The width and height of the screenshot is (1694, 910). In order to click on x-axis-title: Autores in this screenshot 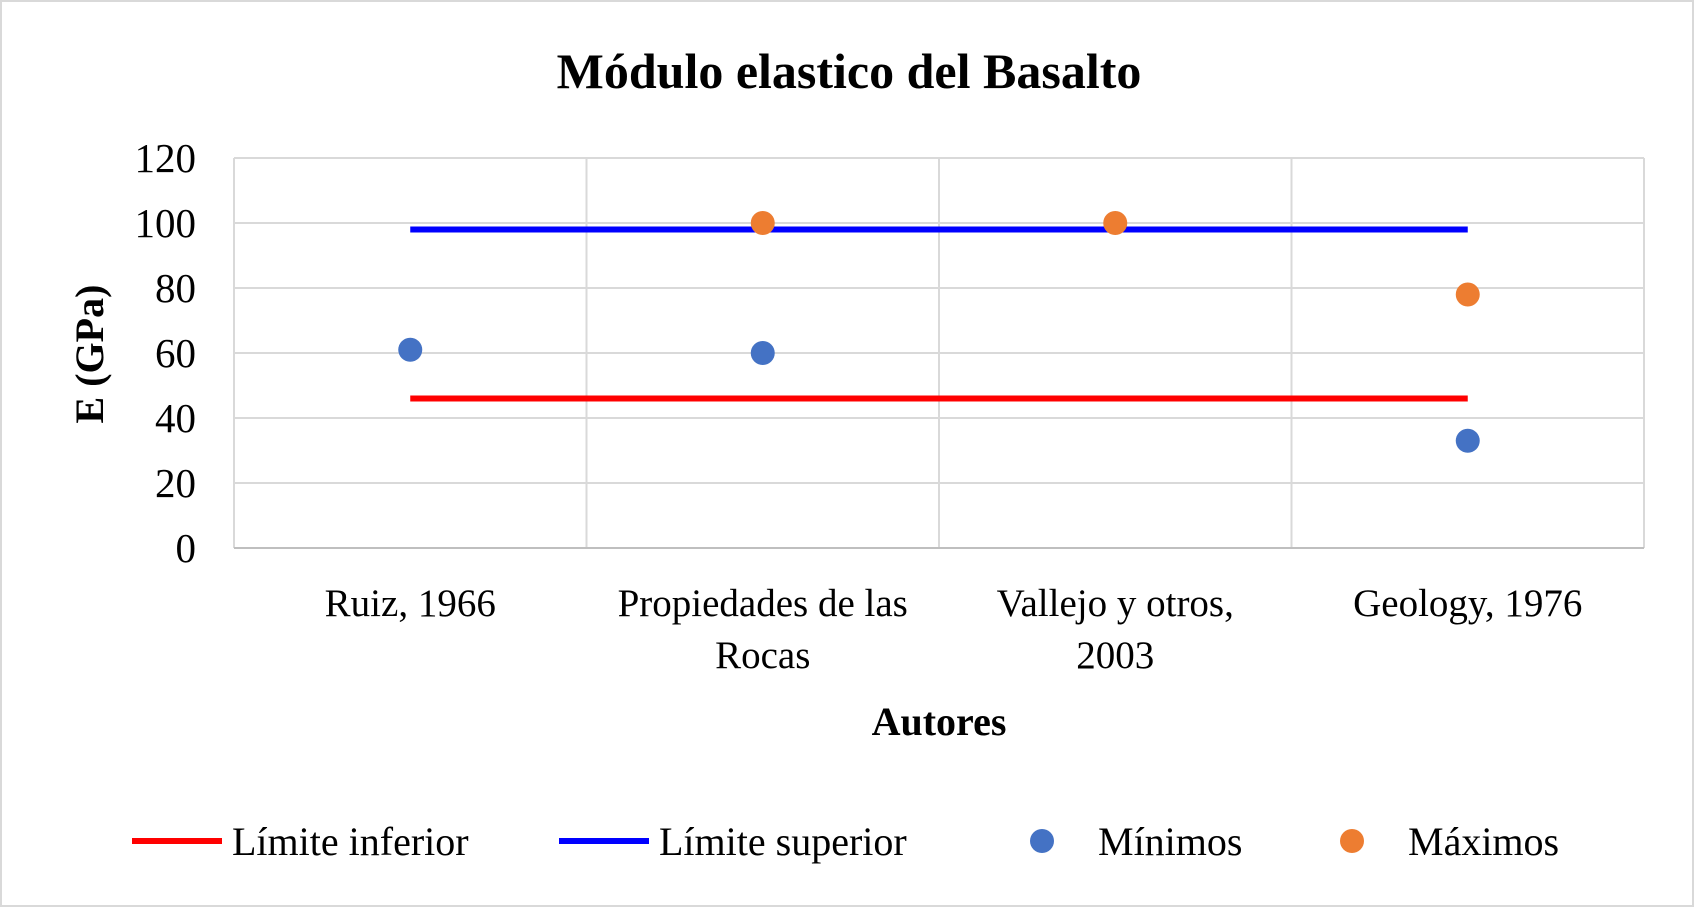, I will do `click(939, 721)`.